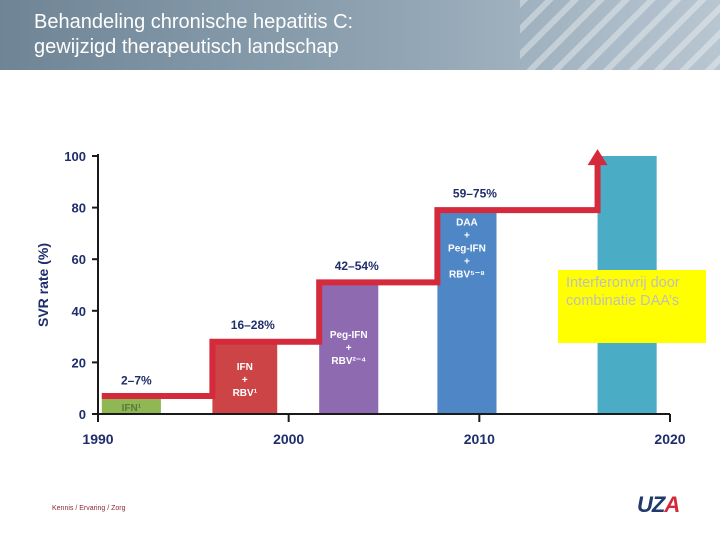 This screenshot has height=540, width=720. I want to click on footer-tagline: Kennis / Ervaring / Zorg, so click(89, 508).